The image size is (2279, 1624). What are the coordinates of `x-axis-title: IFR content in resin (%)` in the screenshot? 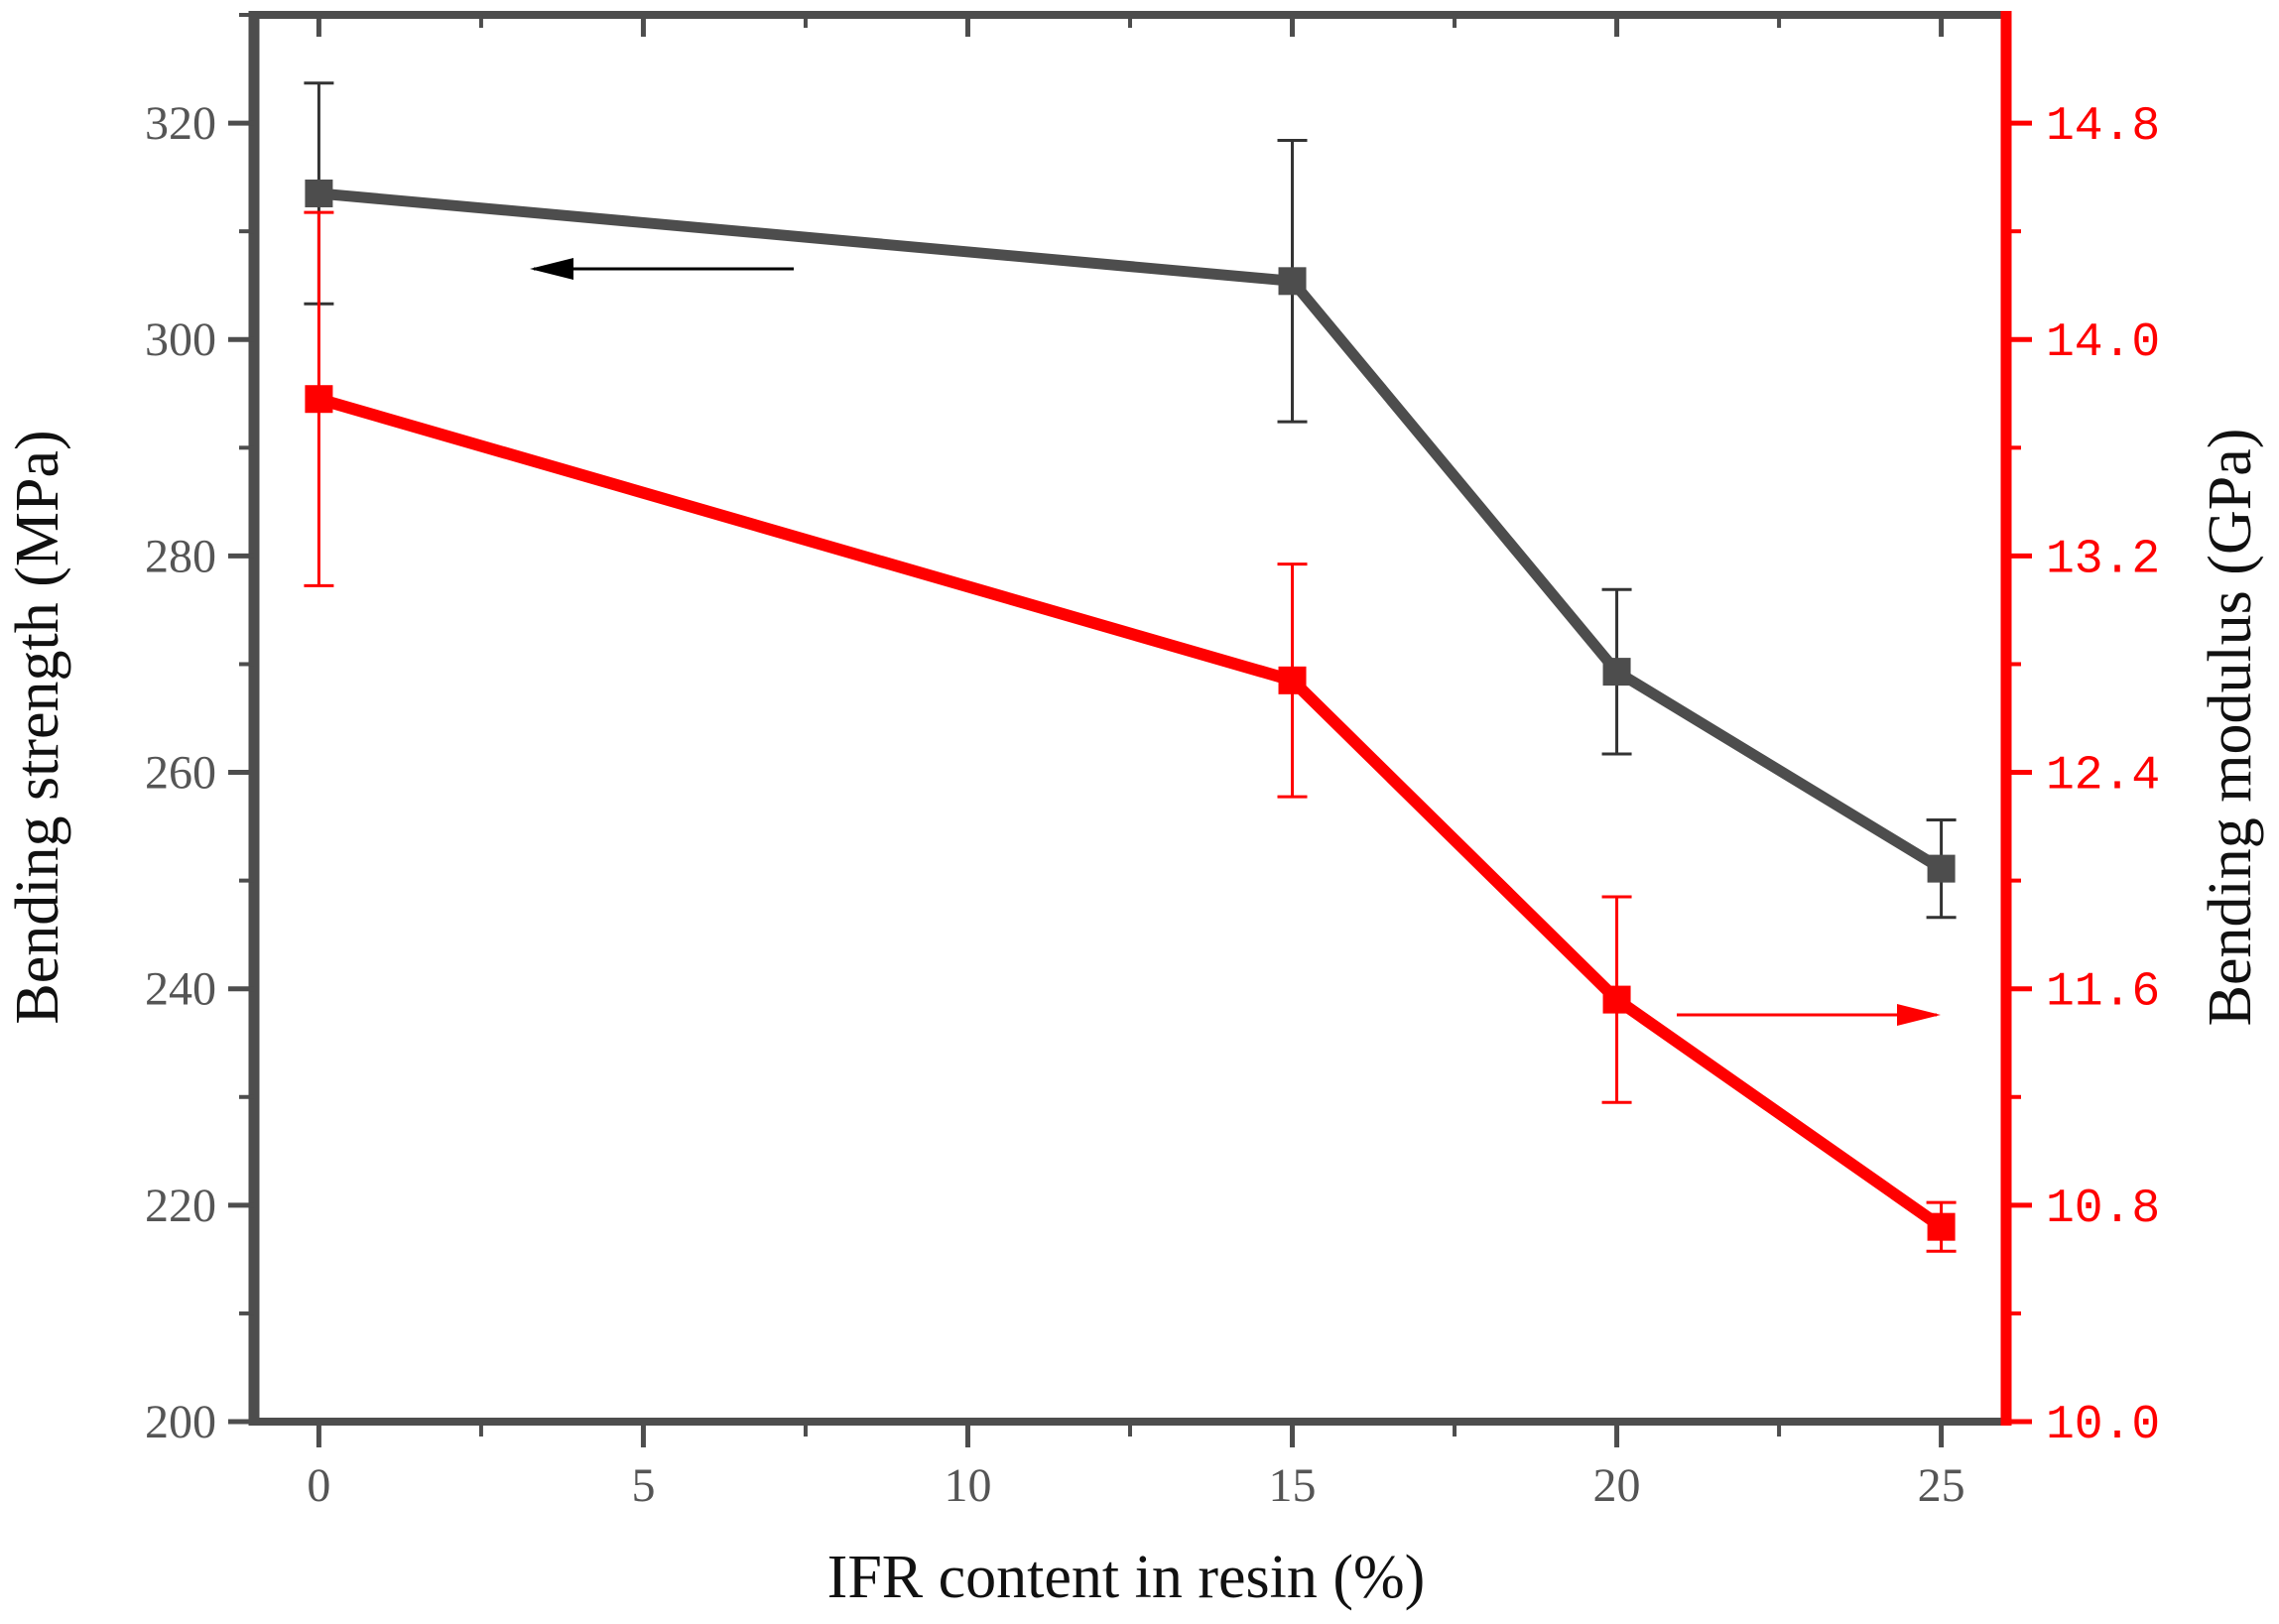 It's located at (1126, 1577).